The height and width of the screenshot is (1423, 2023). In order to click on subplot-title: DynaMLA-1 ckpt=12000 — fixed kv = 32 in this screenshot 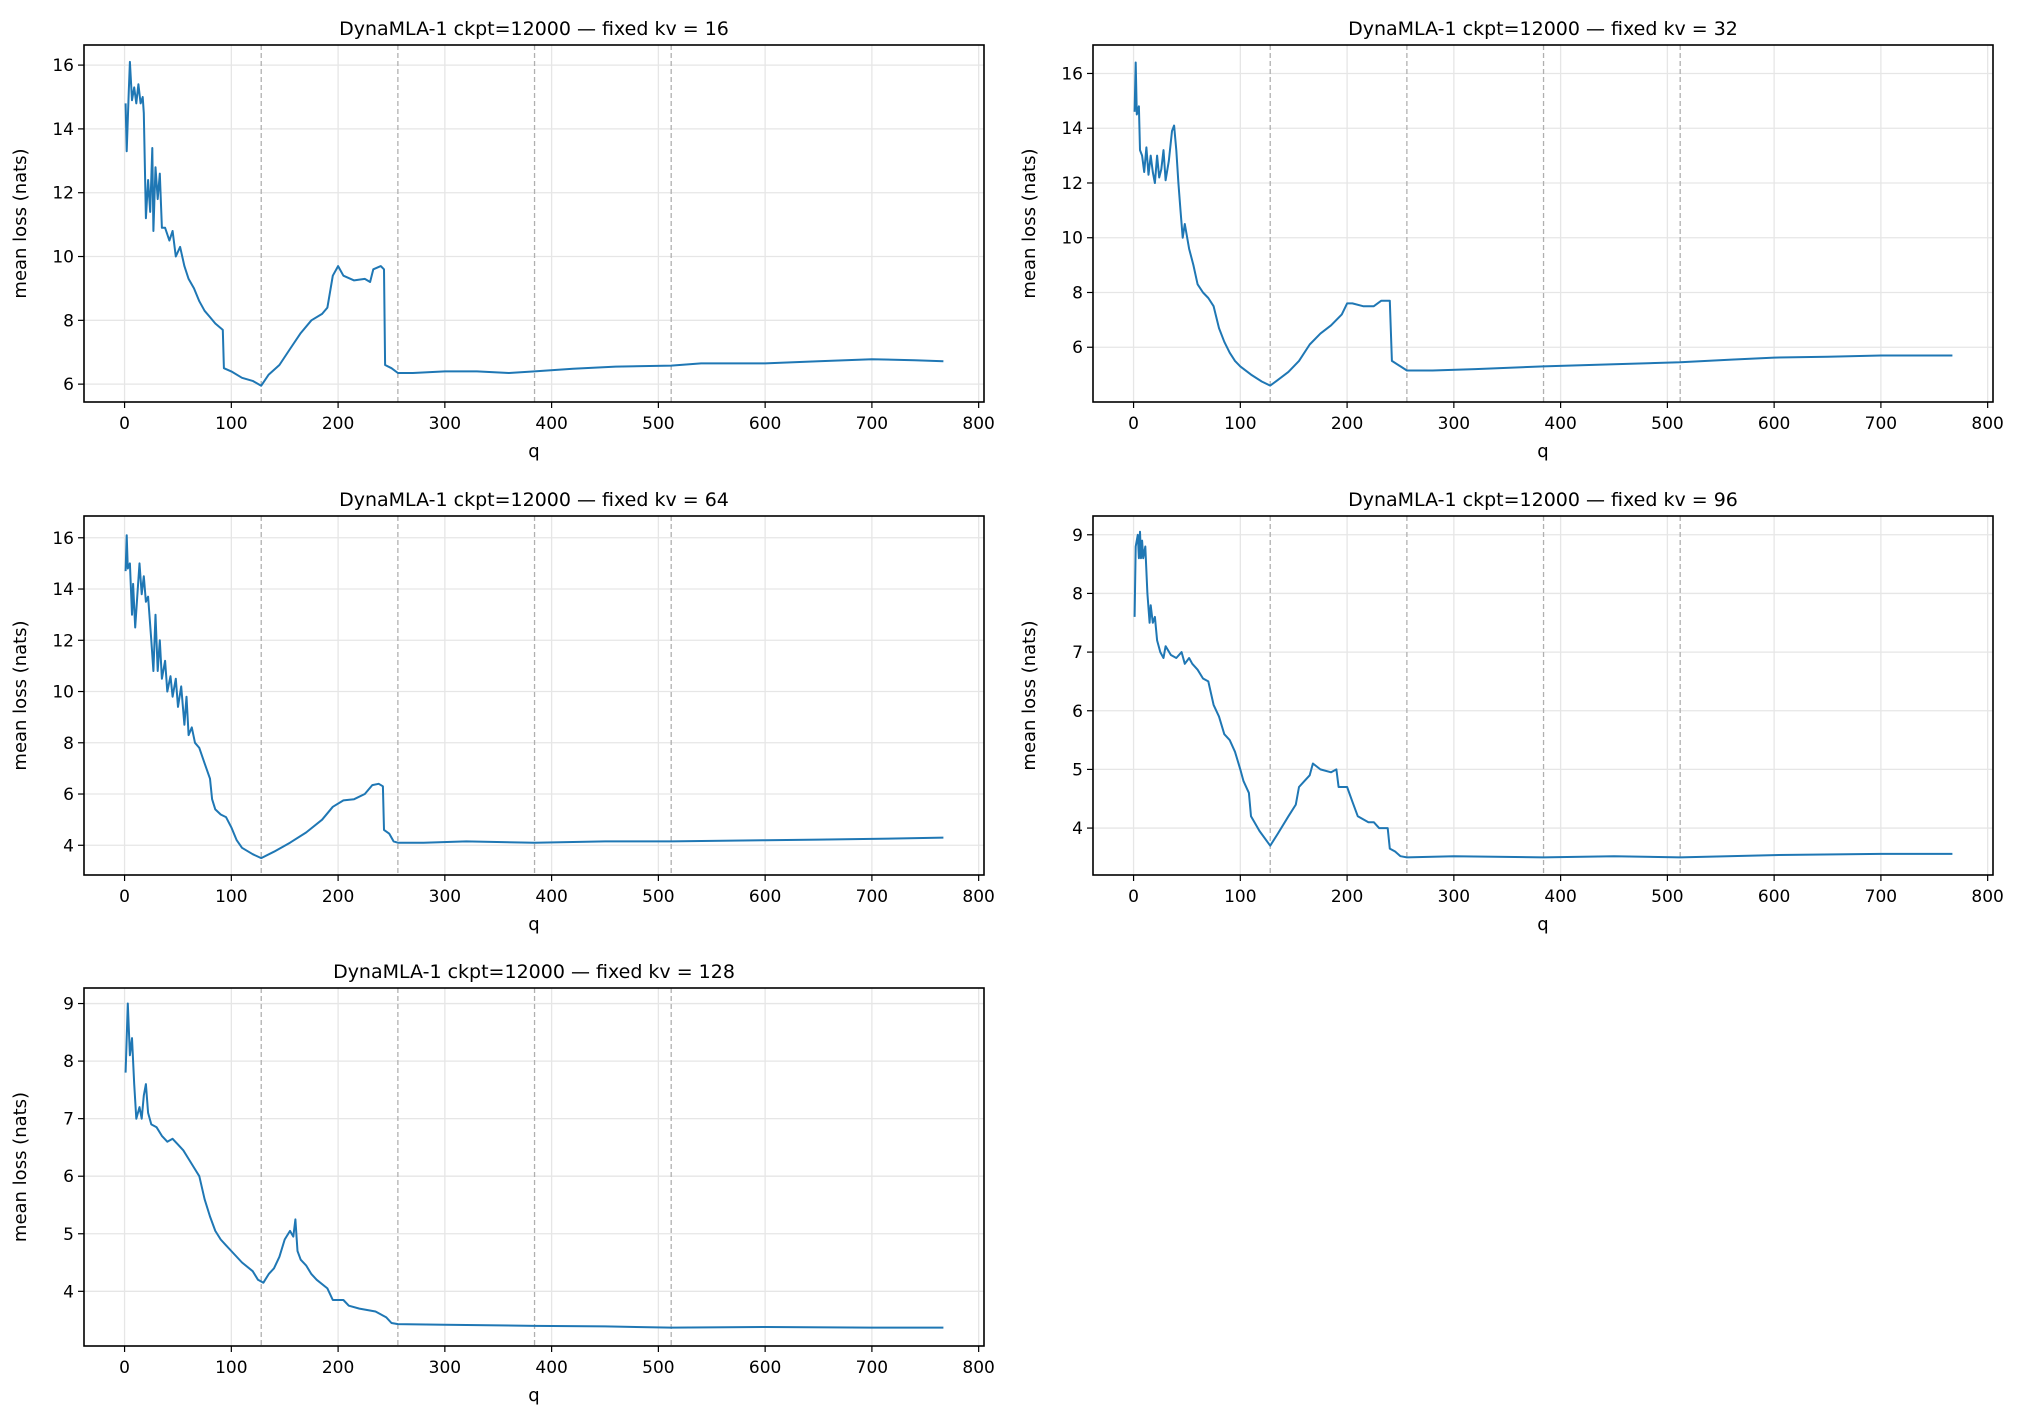, I will do `click(1543, 29)`.